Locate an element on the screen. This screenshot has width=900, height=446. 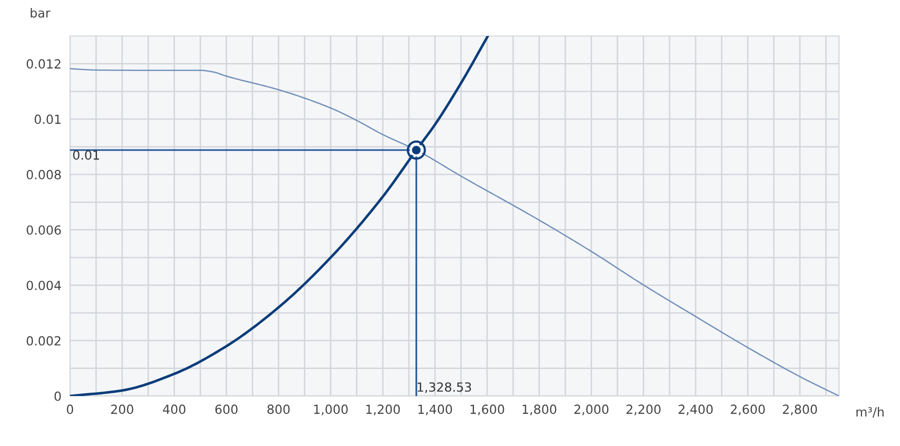
x-tick-label: 600 is located at coordinates (226, 409).